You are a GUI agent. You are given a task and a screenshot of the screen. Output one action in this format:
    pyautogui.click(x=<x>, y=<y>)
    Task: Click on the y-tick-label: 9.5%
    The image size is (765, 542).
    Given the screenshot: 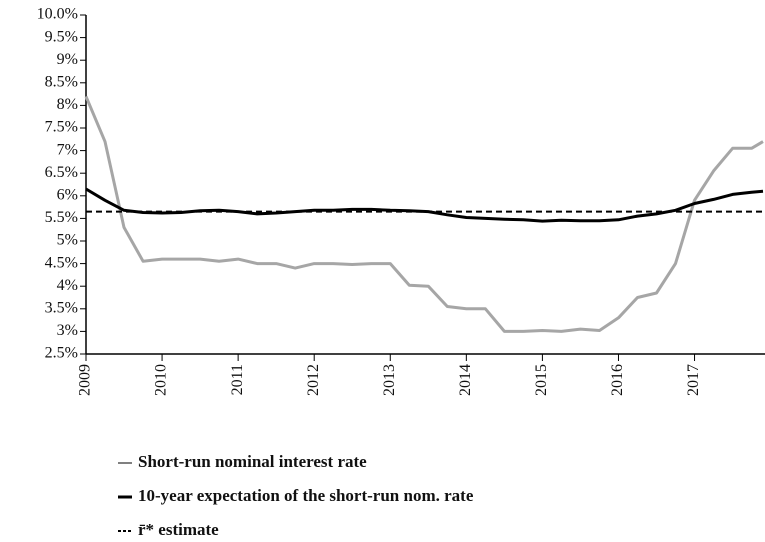 What is the action you would take?
    pyautogui.click(x=61, y=36)
    